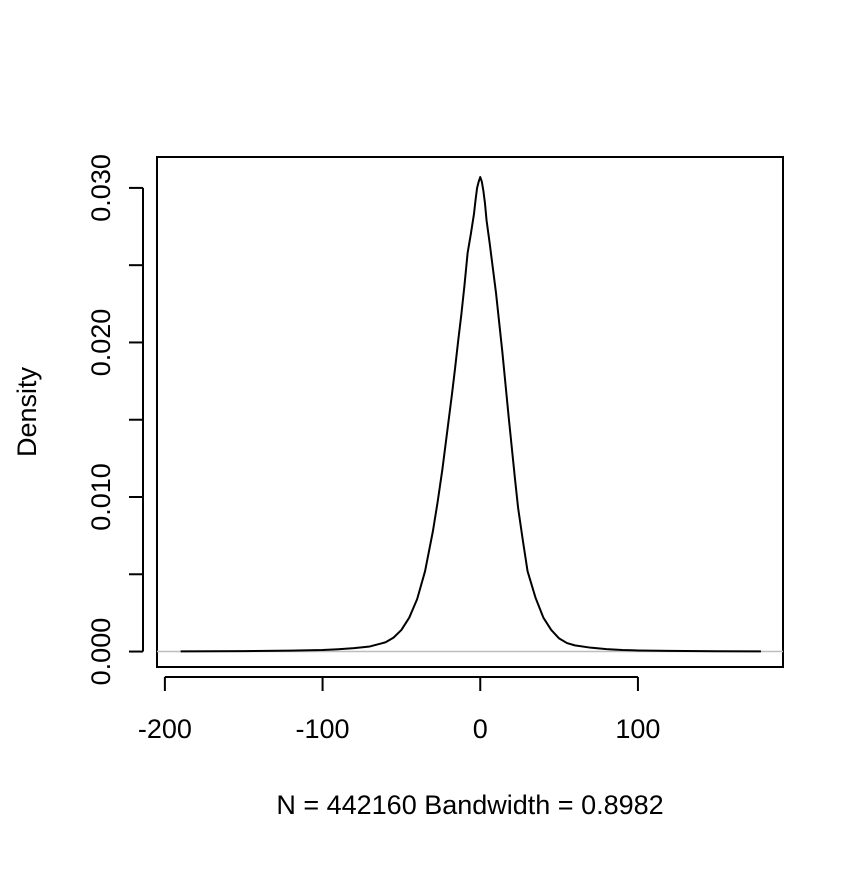 The height and width of the screenshot is (869, 864). What do you see at coordinates (115, 420) in the screenshot?
I see `y-axis: 0.000 0.010 0.020 0.030` at bounding box center [115, 420].